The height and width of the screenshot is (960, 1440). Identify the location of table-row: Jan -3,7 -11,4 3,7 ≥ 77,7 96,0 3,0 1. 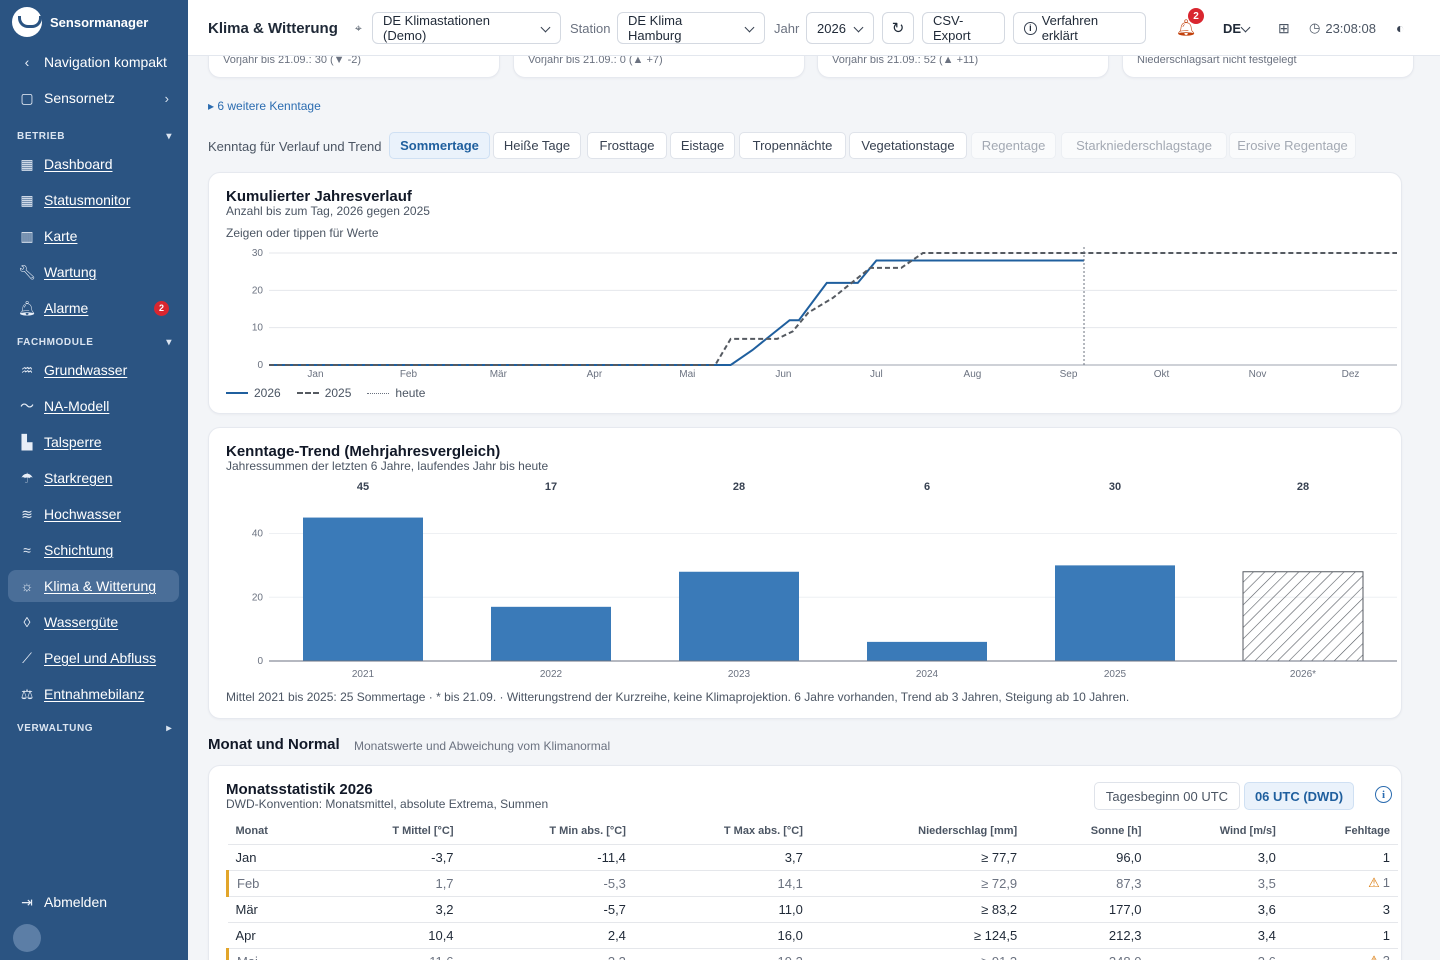
(812, 857).